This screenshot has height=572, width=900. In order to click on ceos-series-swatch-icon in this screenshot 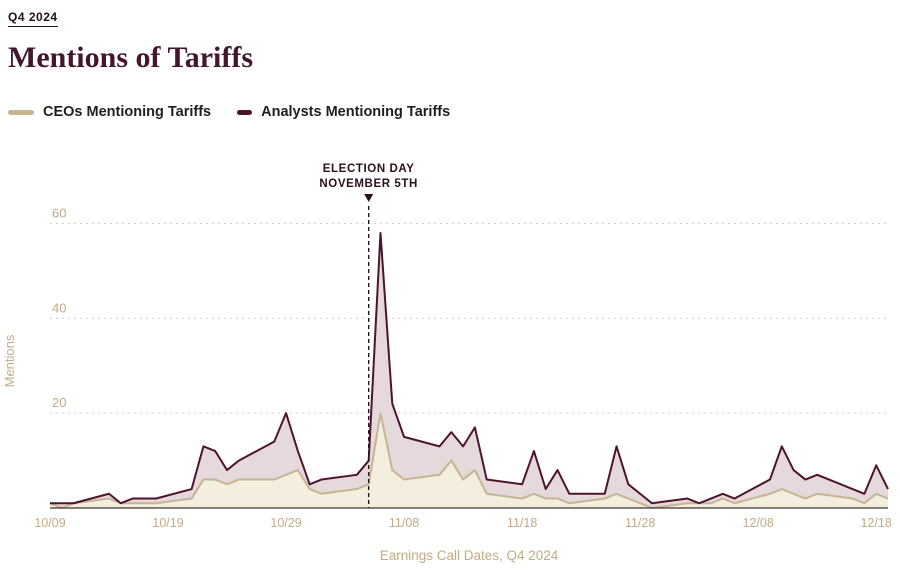, I will do `click(21, 112)`.